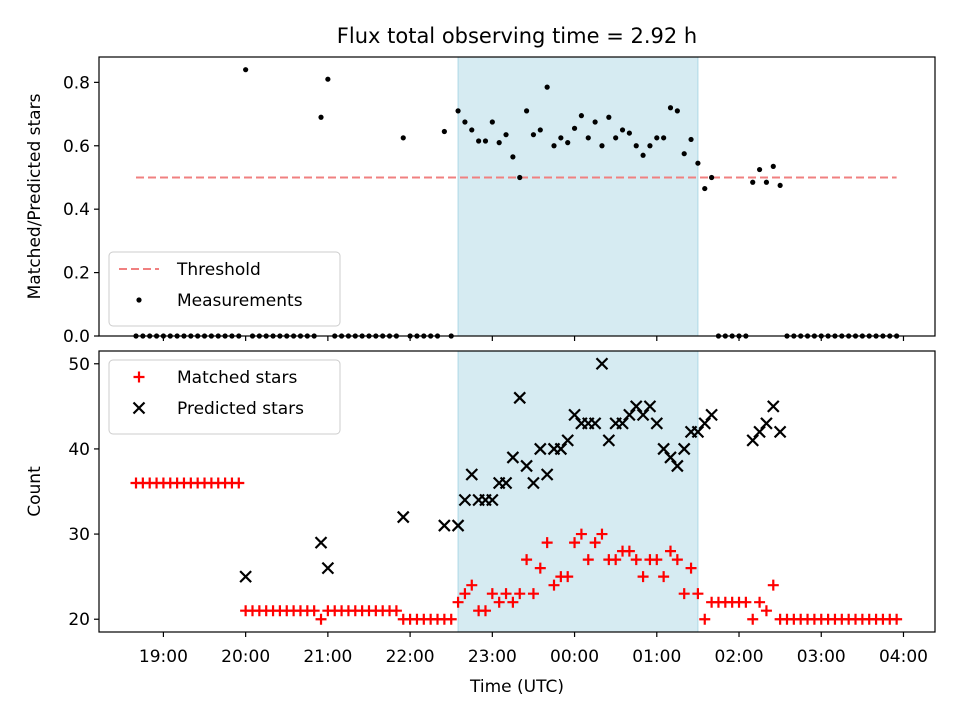 This screenshot has height=720, width=960. What do you see at coordinates (821, 657) in the screenshot?
I see `x-tick-label: 03:00` at bounding box center [821, 657].